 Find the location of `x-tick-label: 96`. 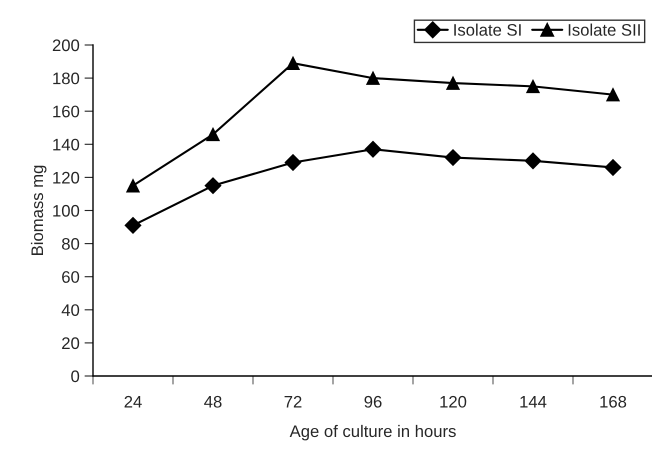

x-tick-label: 96 is located at coordinates (373, 402).